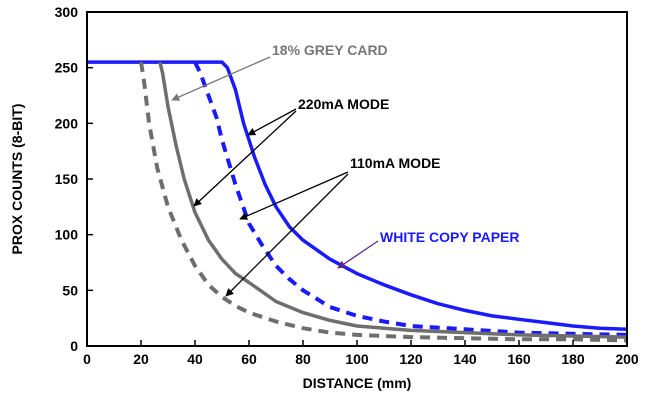  What do you see at coordinates (450, 237) in the screenshot?
I see `white-paper-label: WHITE COPY PAPER` at bounding box center [450, 237].